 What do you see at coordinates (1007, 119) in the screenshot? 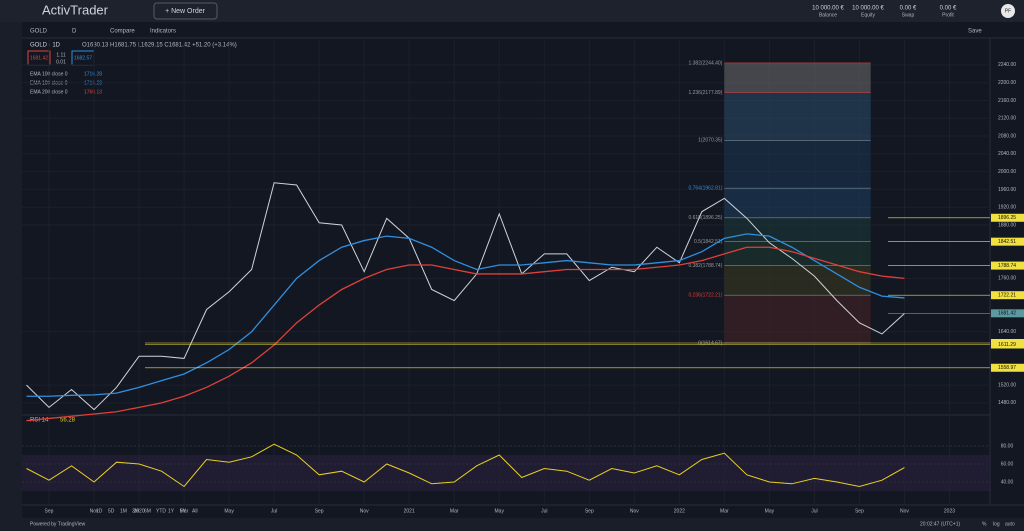
I see `y-tick-label: 2120.00` at bounding box center [1007, 119].